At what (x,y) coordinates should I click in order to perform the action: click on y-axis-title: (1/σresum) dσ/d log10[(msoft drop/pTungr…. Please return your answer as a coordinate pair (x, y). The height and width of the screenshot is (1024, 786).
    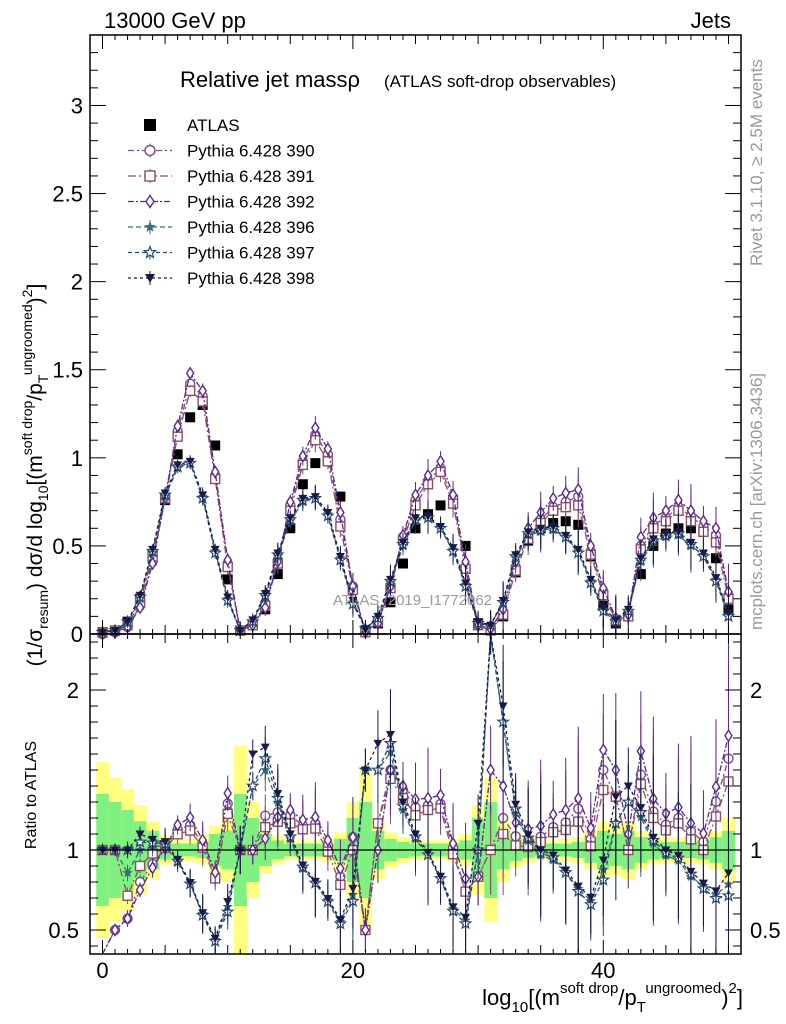
    Looking at the image, I should click on (35, 475).